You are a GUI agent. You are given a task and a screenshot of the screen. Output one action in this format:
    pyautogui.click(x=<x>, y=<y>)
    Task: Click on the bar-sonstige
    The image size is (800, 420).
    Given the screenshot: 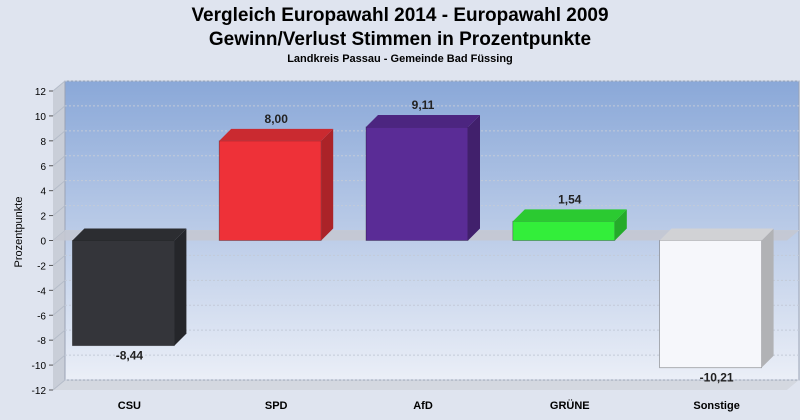 What is the action you would take?
    pyautogui.click(x=716, y=298)
    